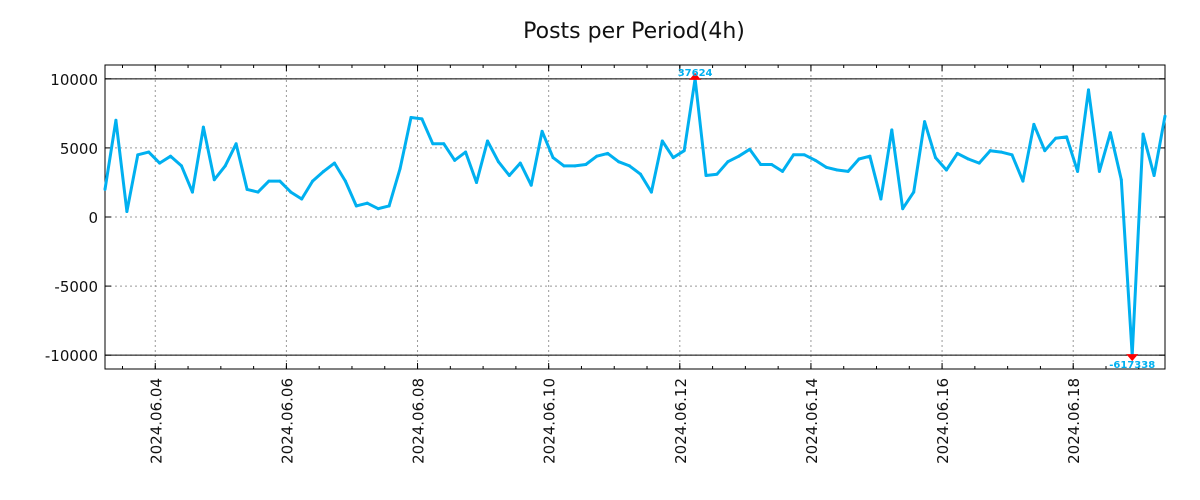 The height and width of the screenshot is (500, 1200). I want to click on max-marker, so click(695, 76).